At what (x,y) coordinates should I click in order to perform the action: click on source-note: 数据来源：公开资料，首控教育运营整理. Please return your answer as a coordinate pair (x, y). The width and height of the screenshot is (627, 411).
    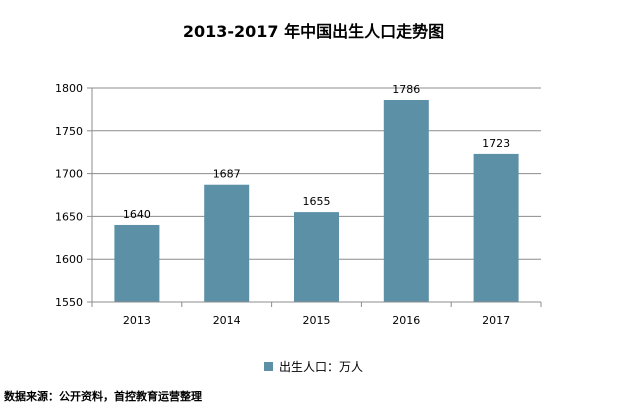
    Looking at the image, I should click on (103, 396).